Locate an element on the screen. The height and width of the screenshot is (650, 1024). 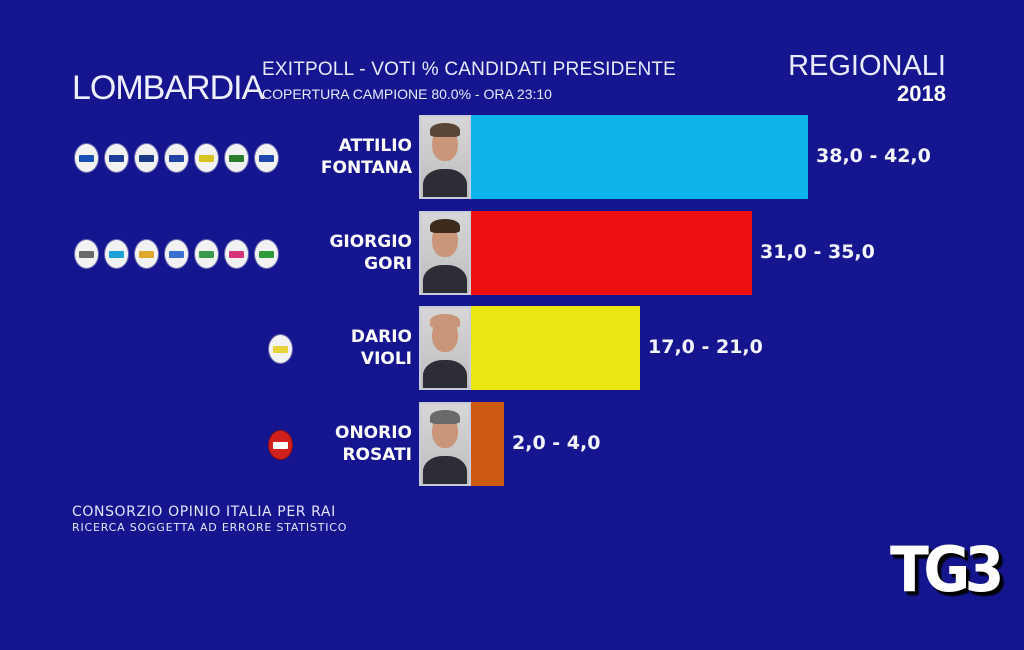
candidate-name: ONORIO ROSATI is located at coordinates (373, 444).